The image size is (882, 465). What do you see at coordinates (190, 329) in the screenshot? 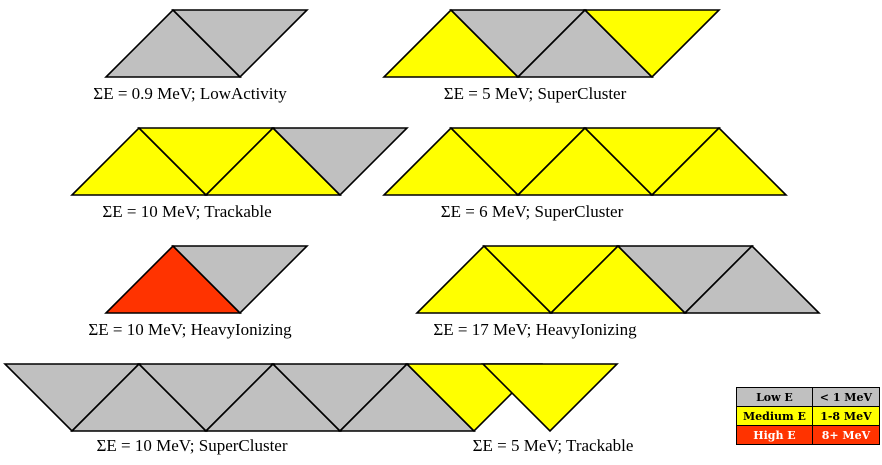
I see `caption-heavyionizing-10mev: ΣE = 10 MeV; HeavyIonizing` at bounding box center [190, 329].